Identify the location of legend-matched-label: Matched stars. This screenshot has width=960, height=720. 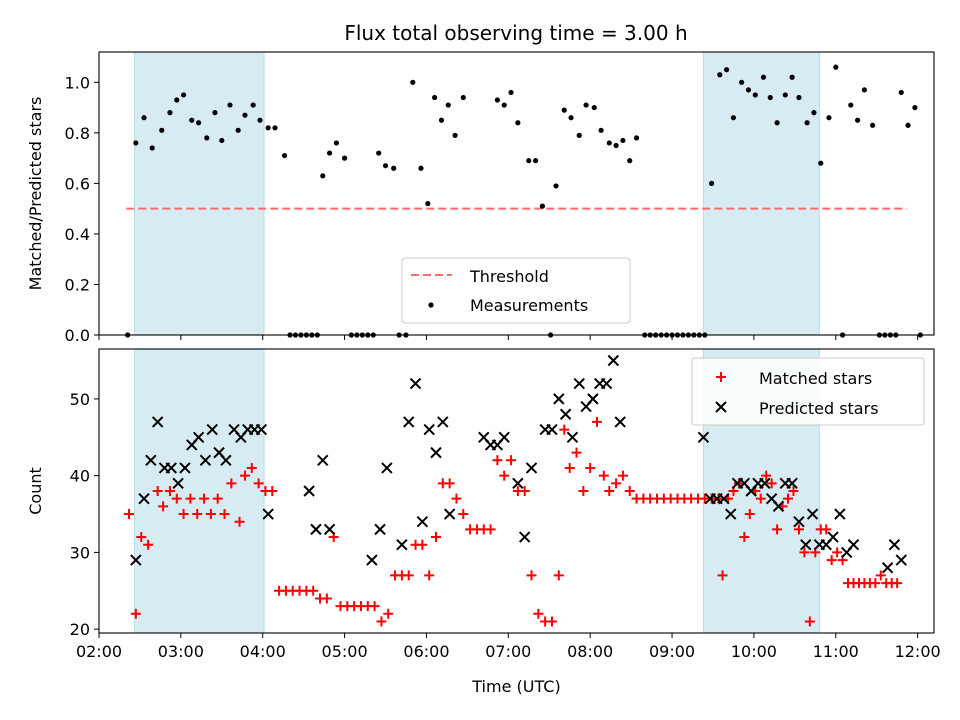
(815, 378).